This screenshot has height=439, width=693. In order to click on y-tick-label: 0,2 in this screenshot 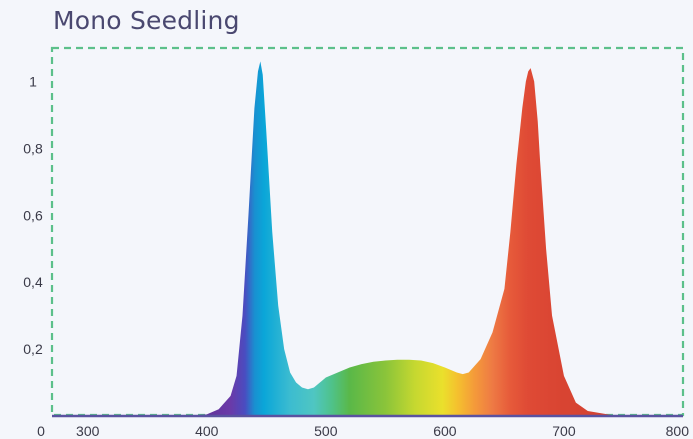, I will do `click(33, 349)`.